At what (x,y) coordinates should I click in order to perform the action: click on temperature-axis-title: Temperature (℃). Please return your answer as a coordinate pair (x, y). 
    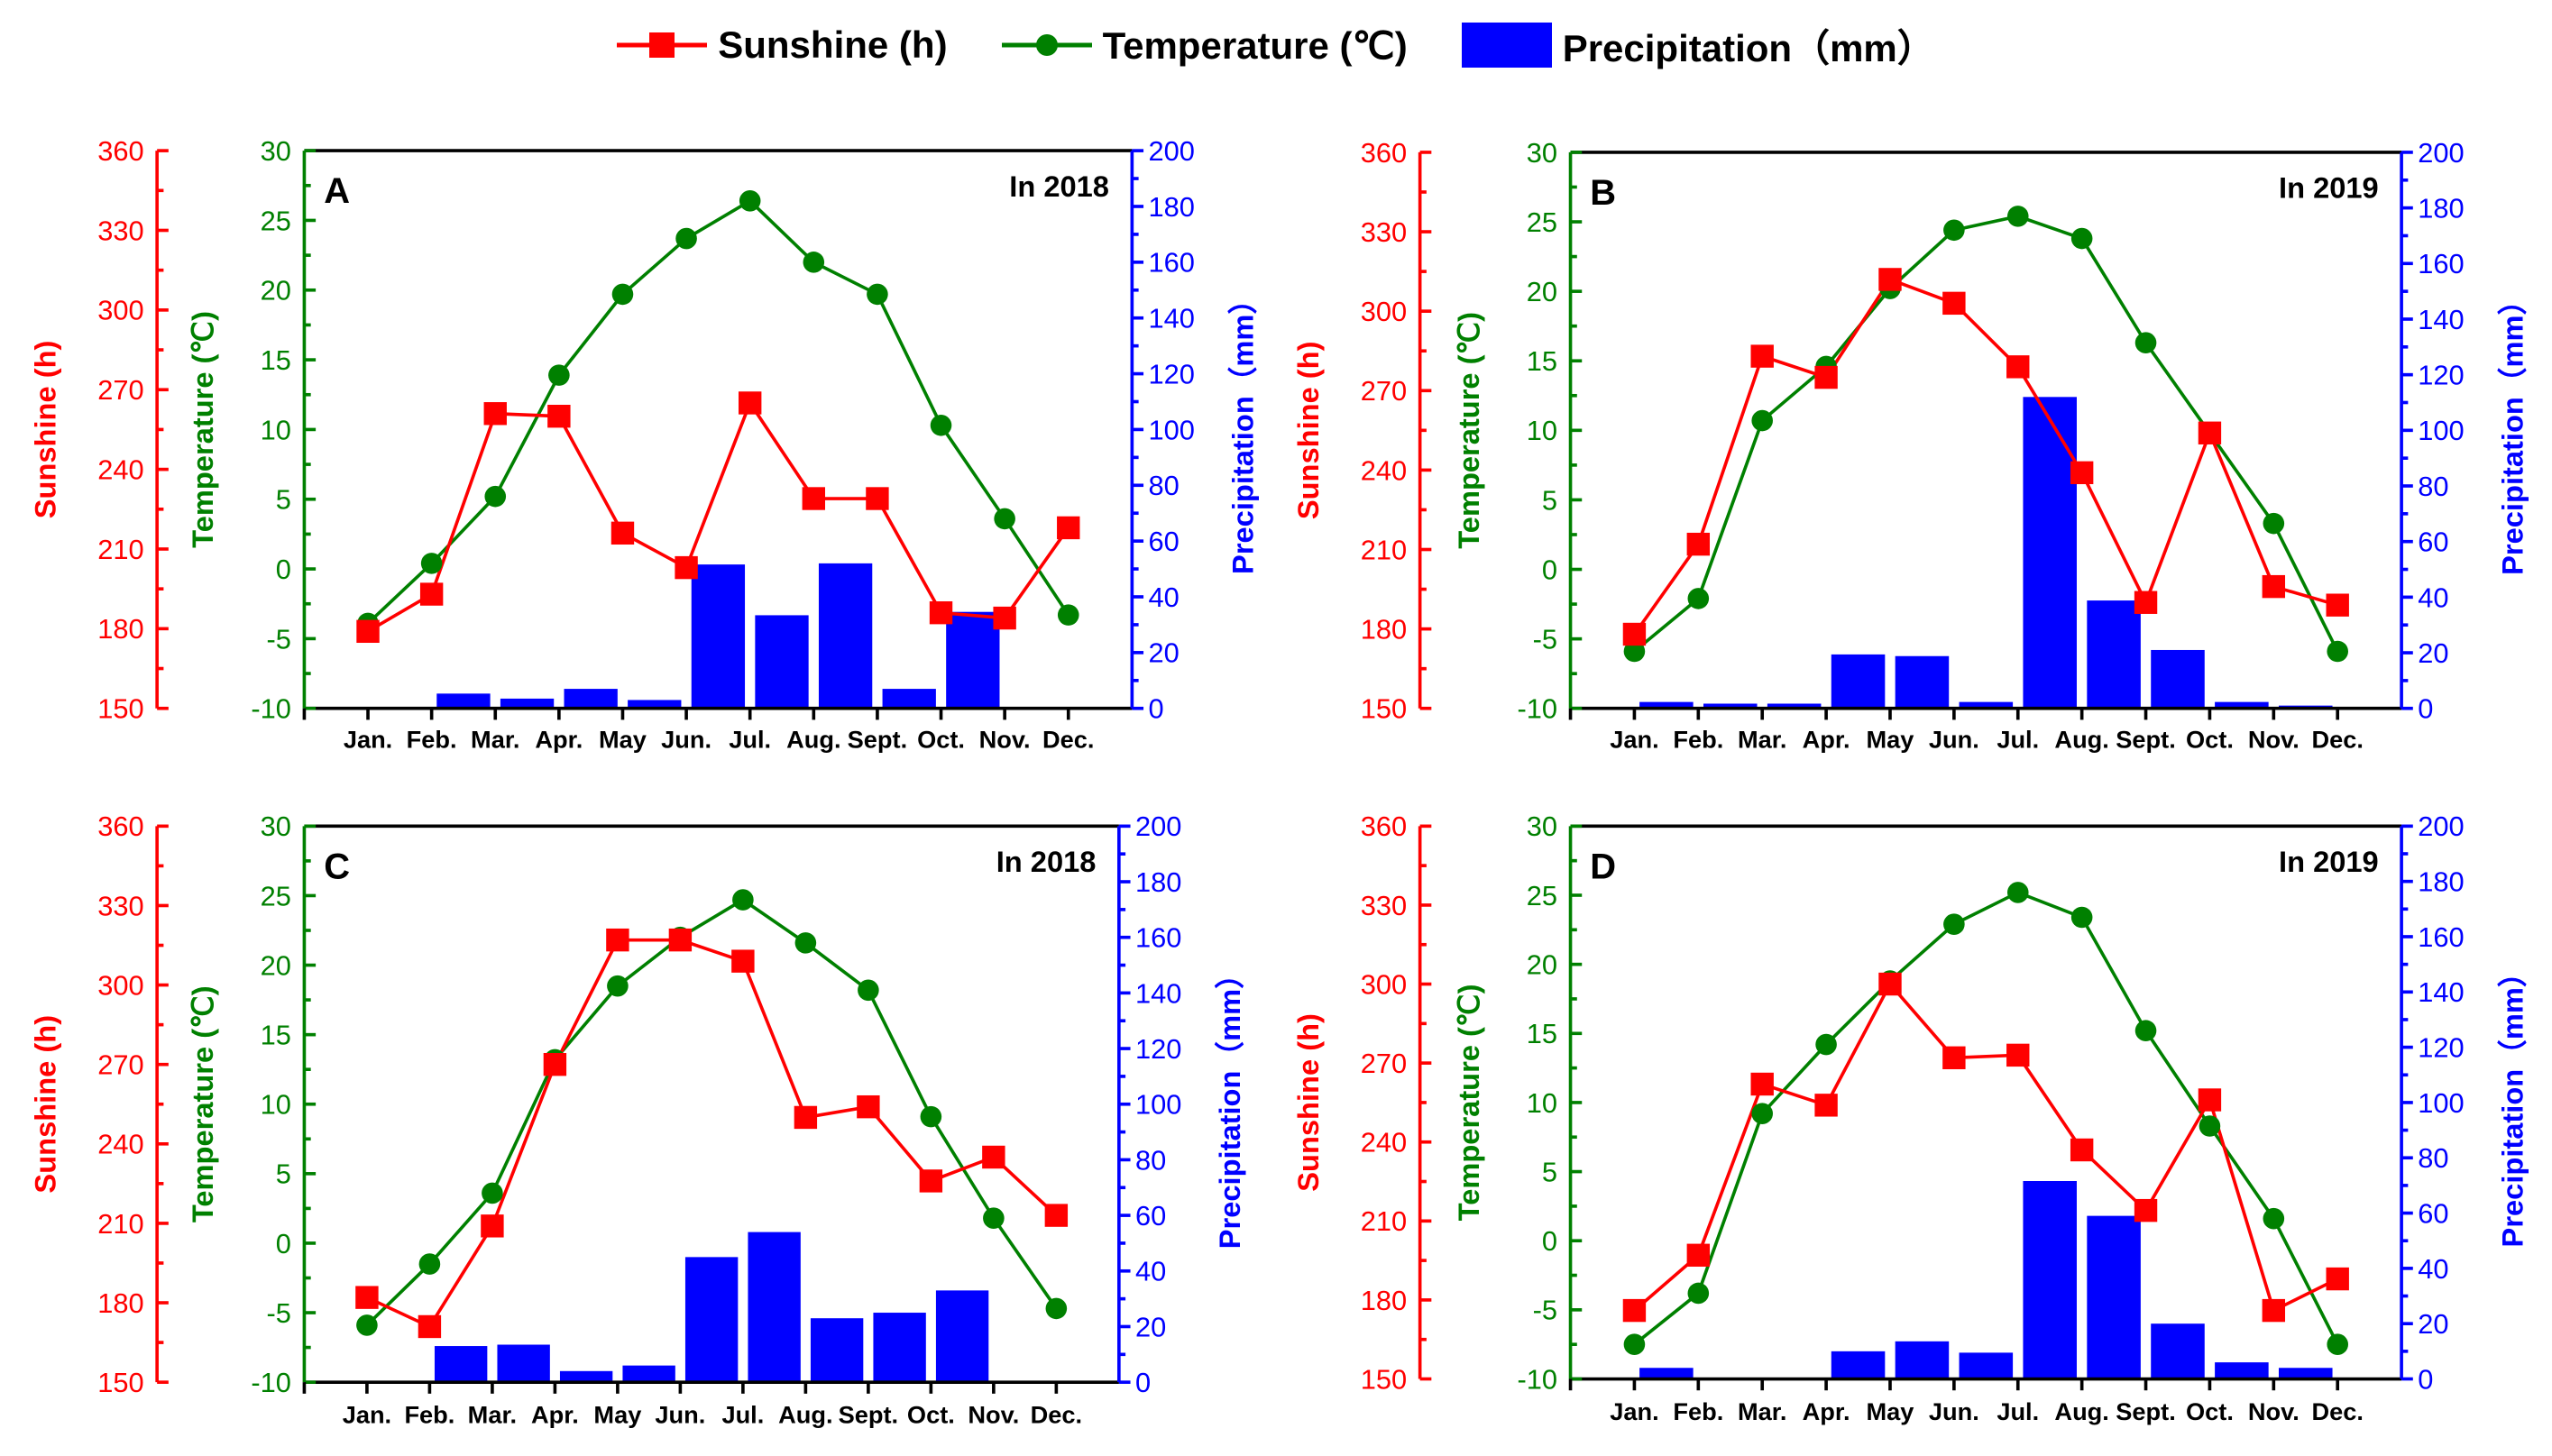
    Looking at the image, I should click on (203, 430).